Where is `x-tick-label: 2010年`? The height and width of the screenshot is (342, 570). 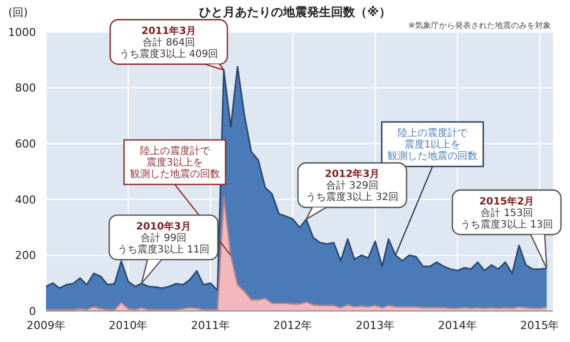 x-tick-label: 2010年 is located at coordinates (128, 325).